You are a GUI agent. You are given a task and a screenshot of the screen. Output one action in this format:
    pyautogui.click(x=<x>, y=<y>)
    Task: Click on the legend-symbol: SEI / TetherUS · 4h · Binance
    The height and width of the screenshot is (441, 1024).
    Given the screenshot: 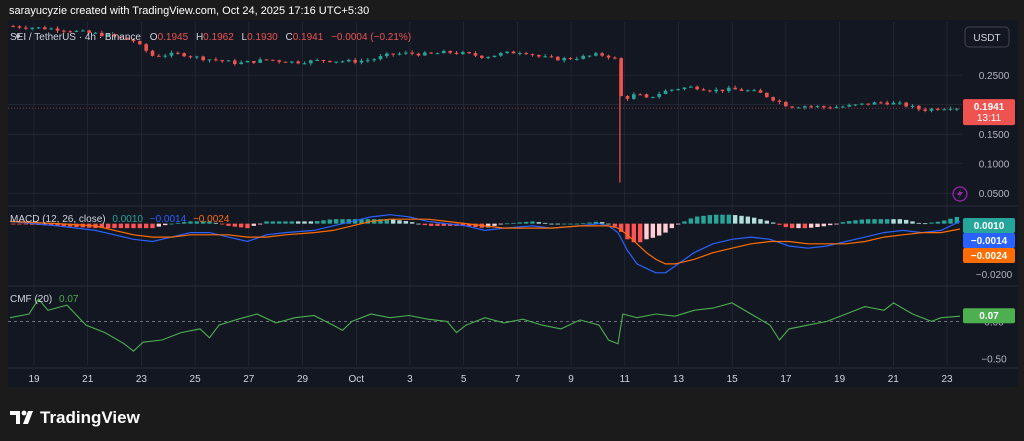 What is the action you would take?
    pyautogui.click(x=75, y=37)
    